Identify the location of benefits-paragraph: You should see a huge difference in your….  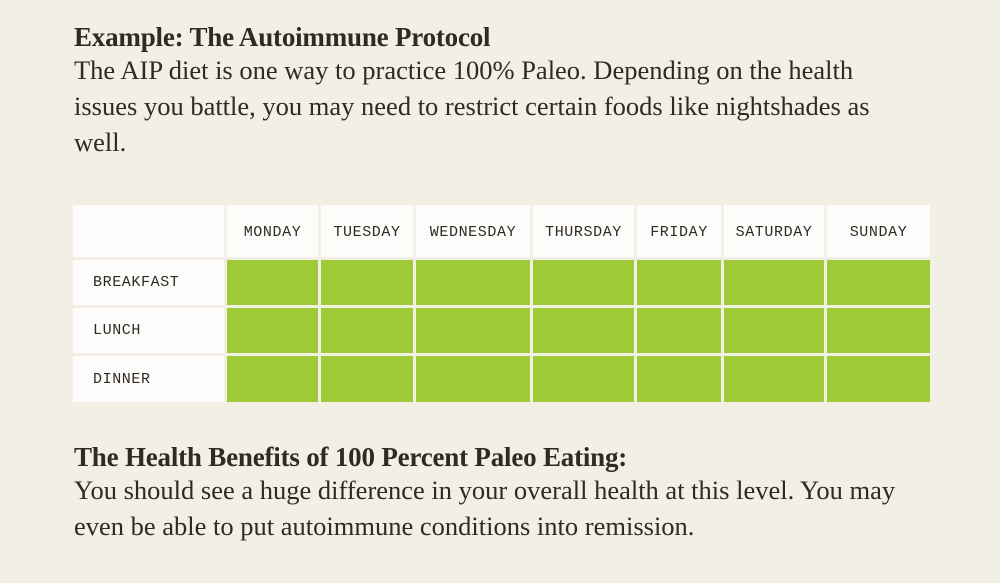
(485, 508).